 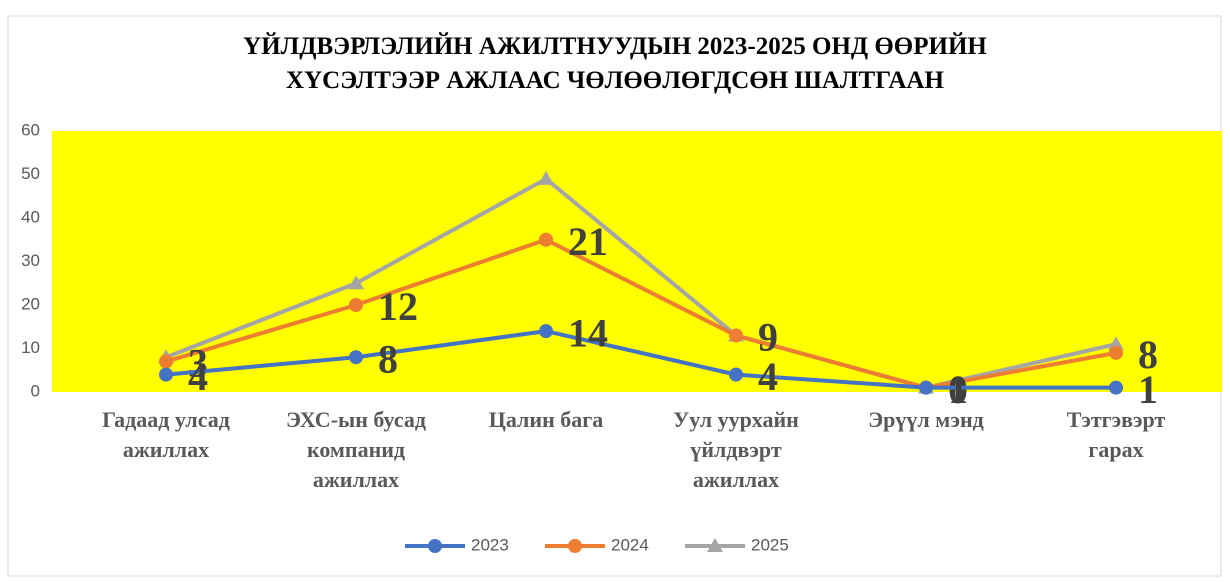 I want to click on x-label-box: Гадаад улсад ажиллах, so click(x=166, y=434).